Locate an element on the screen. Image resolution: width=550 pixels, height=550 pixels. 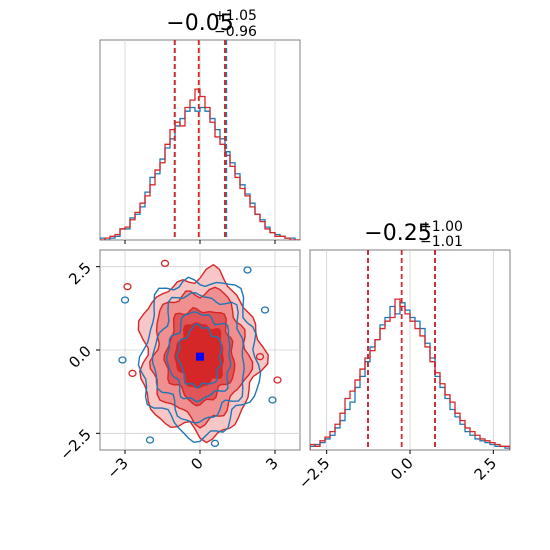
x-title-median: −0.05 is located at coordinates (199, 23).